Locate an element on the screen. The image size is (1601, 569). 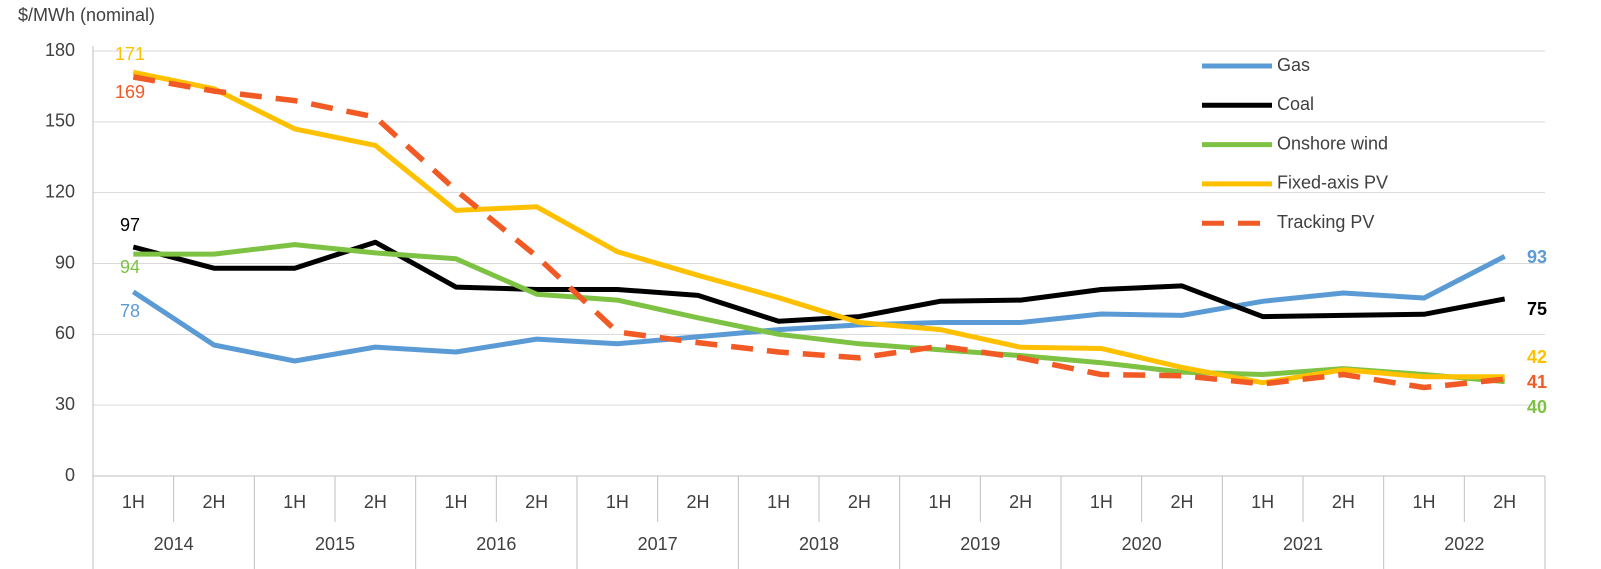
data-label: 42 is located at coordinates (1537, 357).